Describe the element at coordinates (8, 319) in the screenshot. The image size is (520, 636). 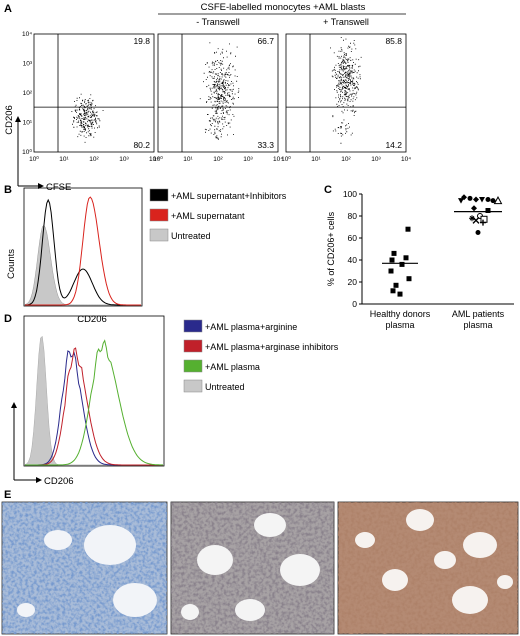
I see `panel-d-letter: D` at that location.